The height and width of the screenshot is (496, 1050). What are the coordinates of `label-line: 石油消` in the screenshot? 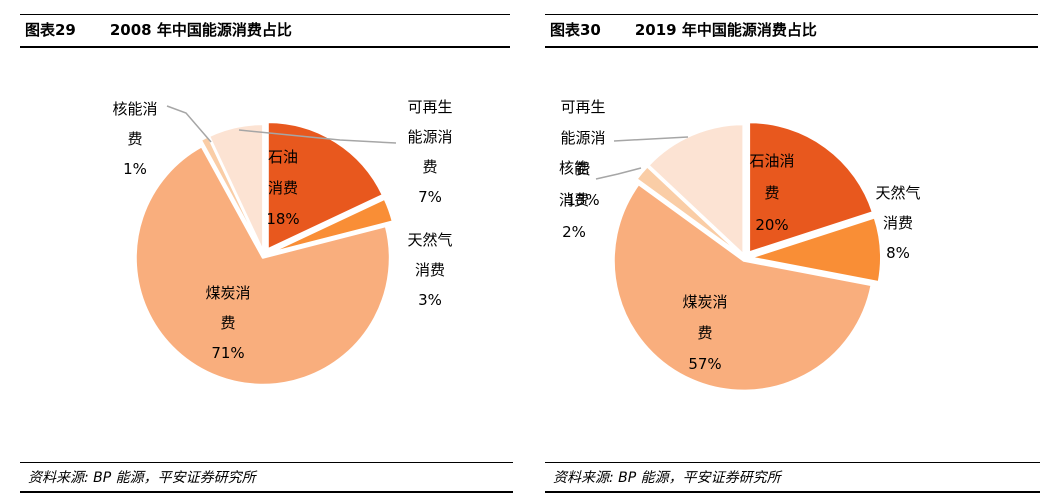 It's located at (772, 161).